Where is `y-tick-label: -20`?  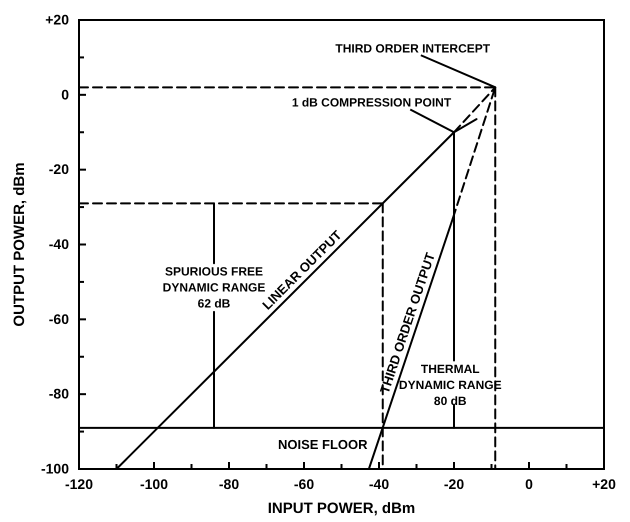
y-tick-label: -20 is located at coordinates (59, 169).